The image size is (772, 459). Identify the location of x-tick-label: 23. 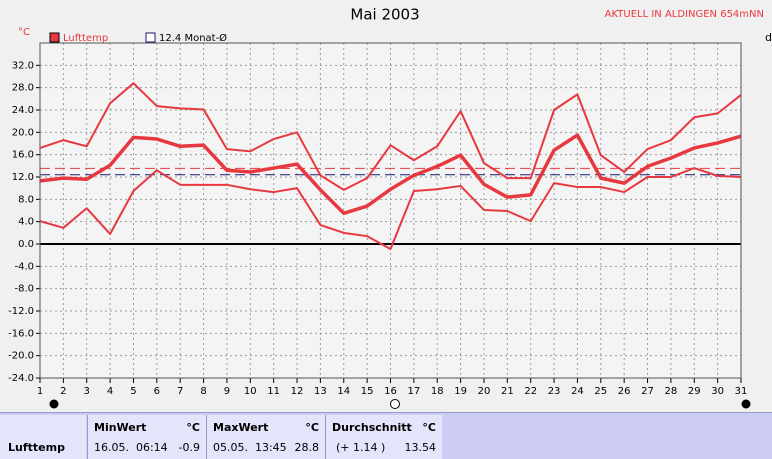
(554, 391).